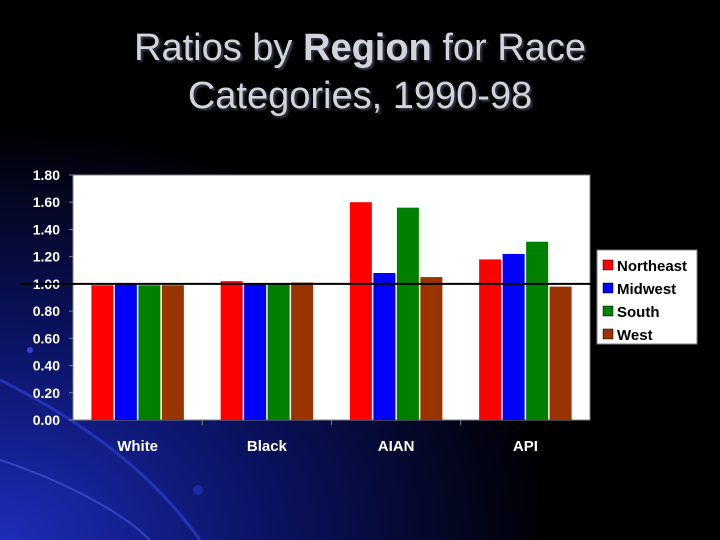 The image size is (720, 540). Describe the element at coordinates (360, 311) in the screenshot. I see `bar-northeast-aian` at that location.